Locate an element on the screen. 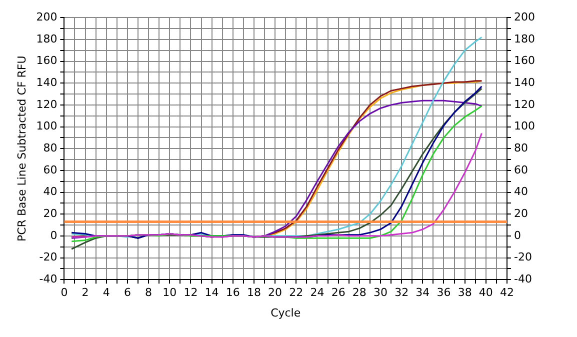 This screenshot has width=577, height=337. y2-tick-label: 80 is located at coordinates (521, 147).